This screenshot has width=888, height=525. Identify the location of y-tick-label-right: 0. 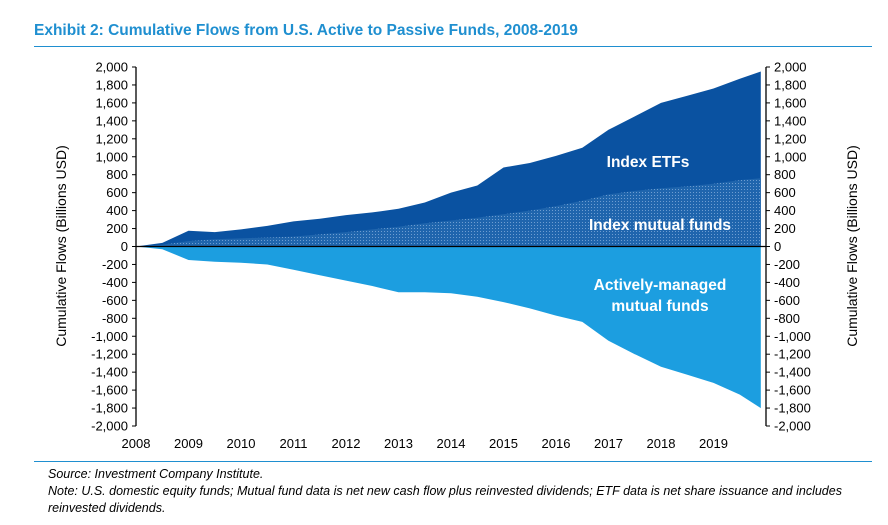
(777, 246).